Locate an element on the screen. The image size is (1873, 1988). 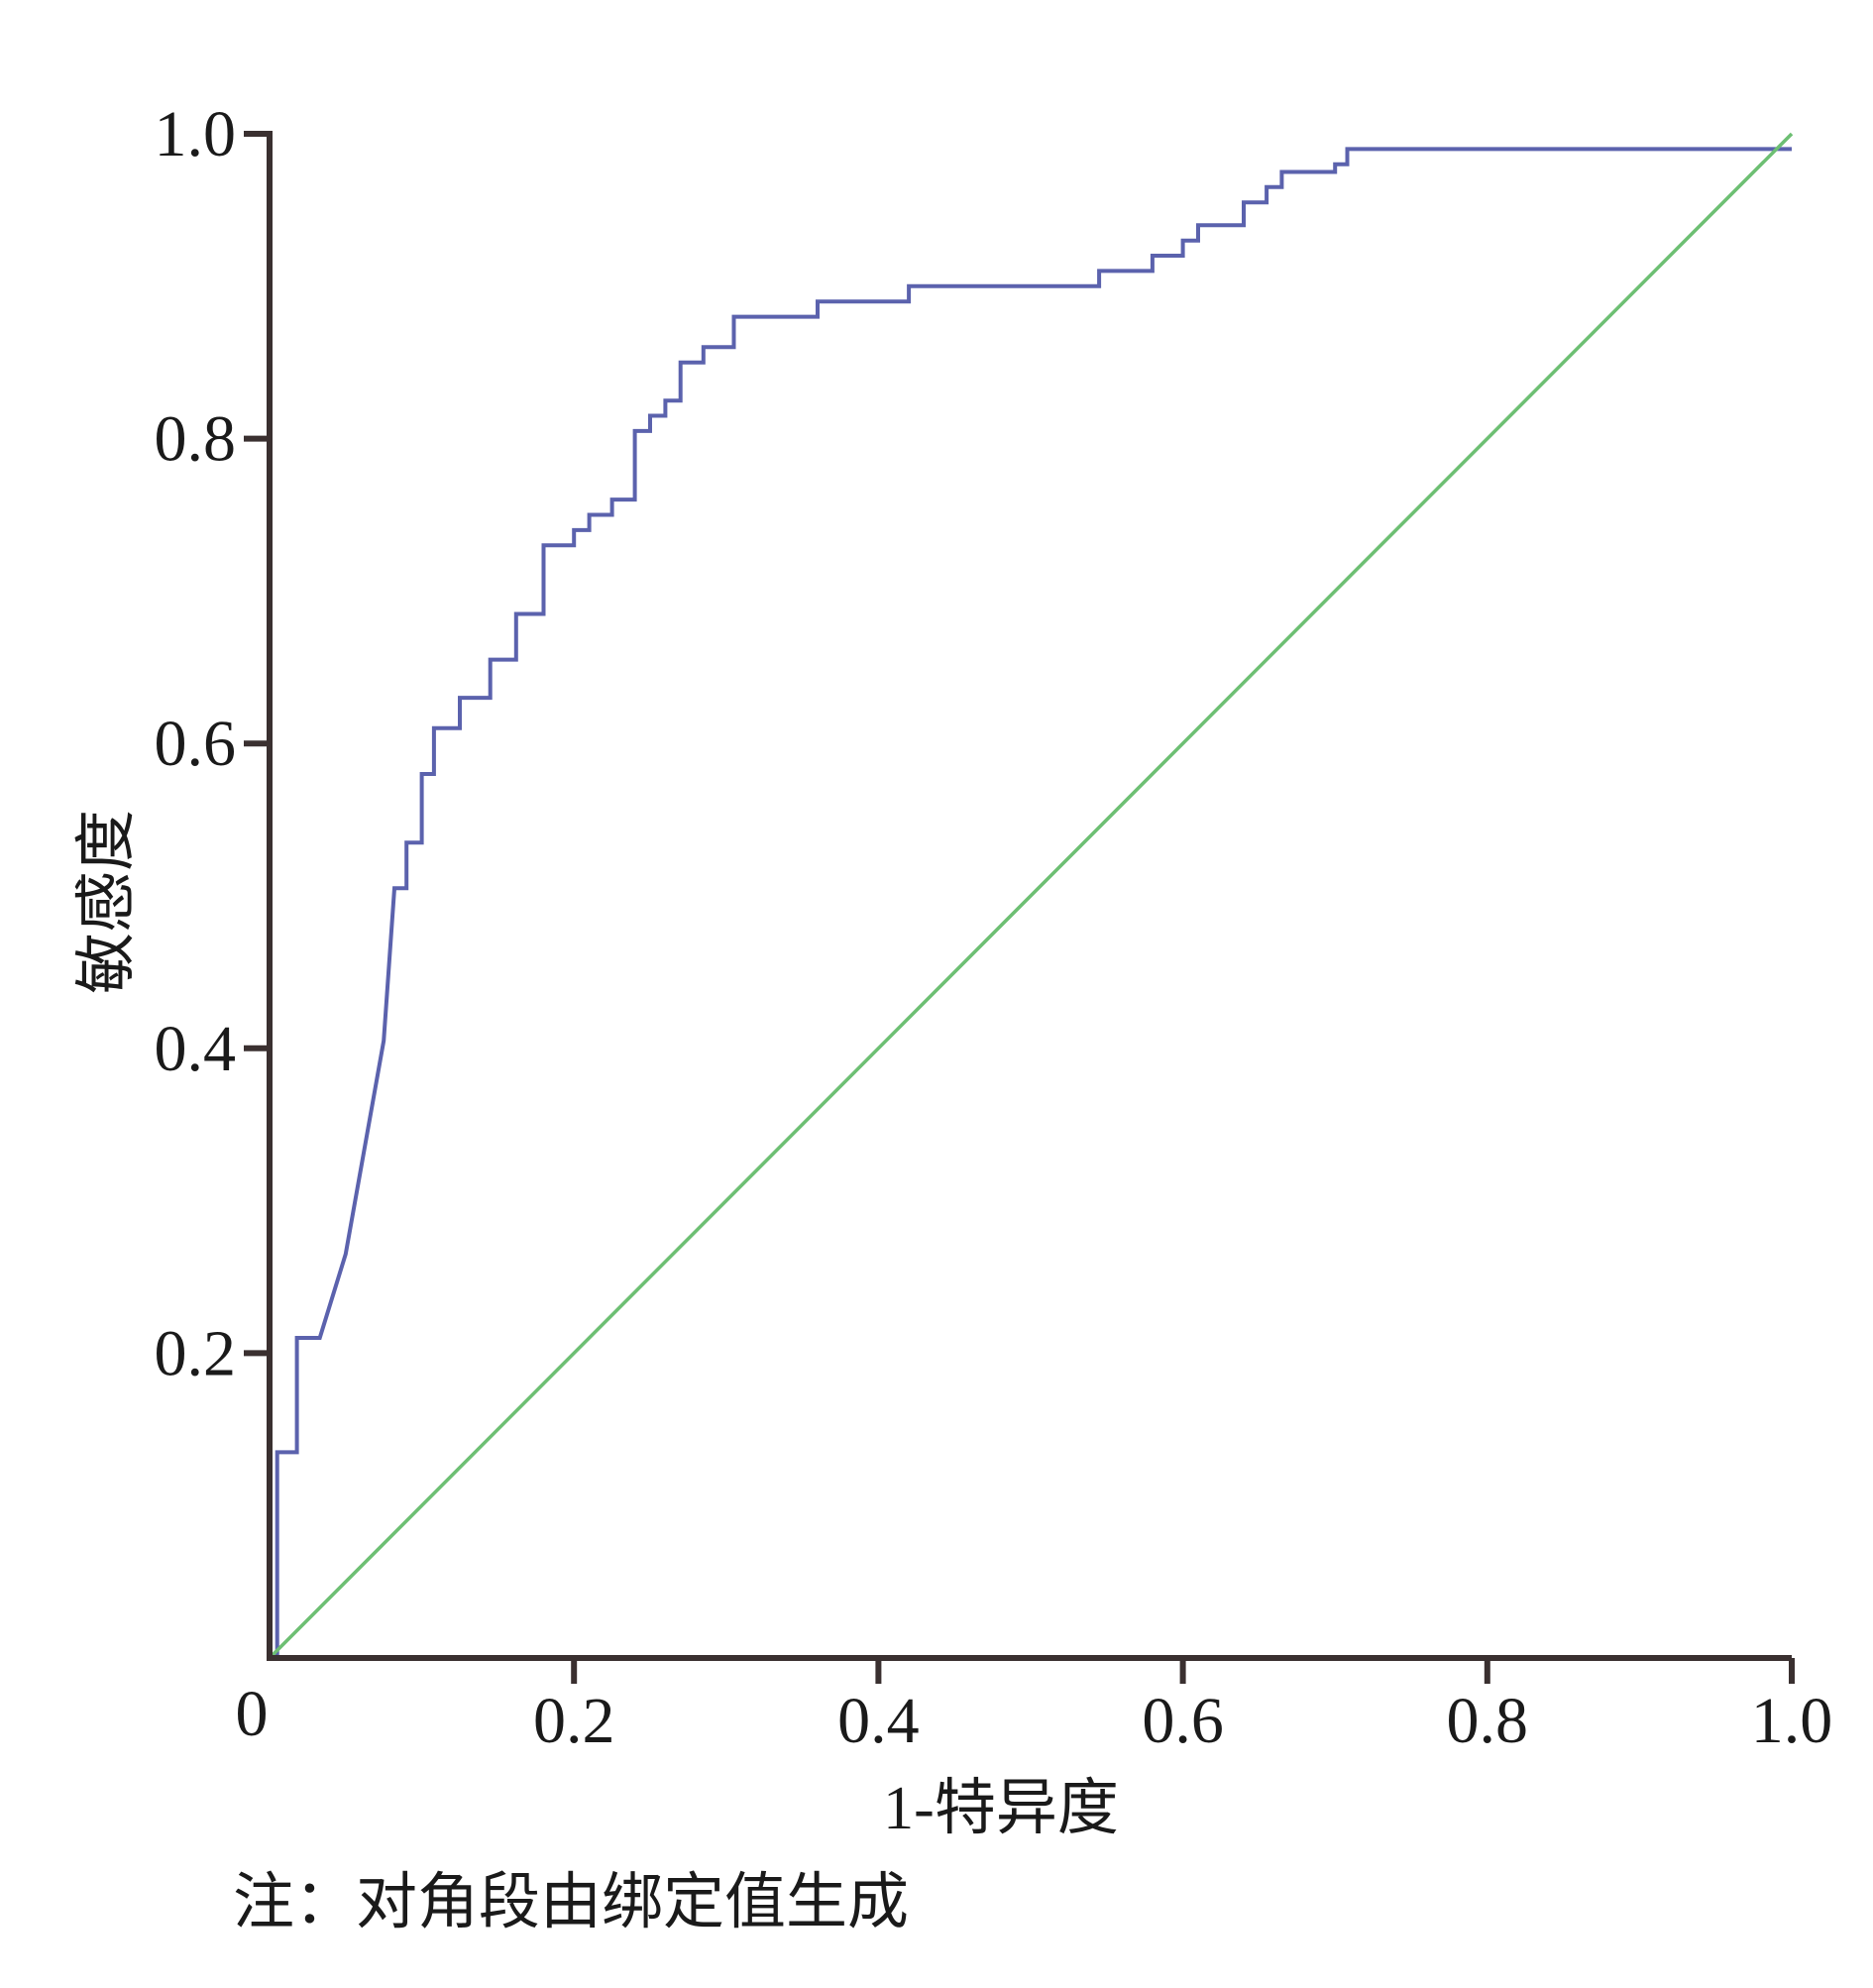
y-tick-label: 0.8 is located at coordinates (196, 439).